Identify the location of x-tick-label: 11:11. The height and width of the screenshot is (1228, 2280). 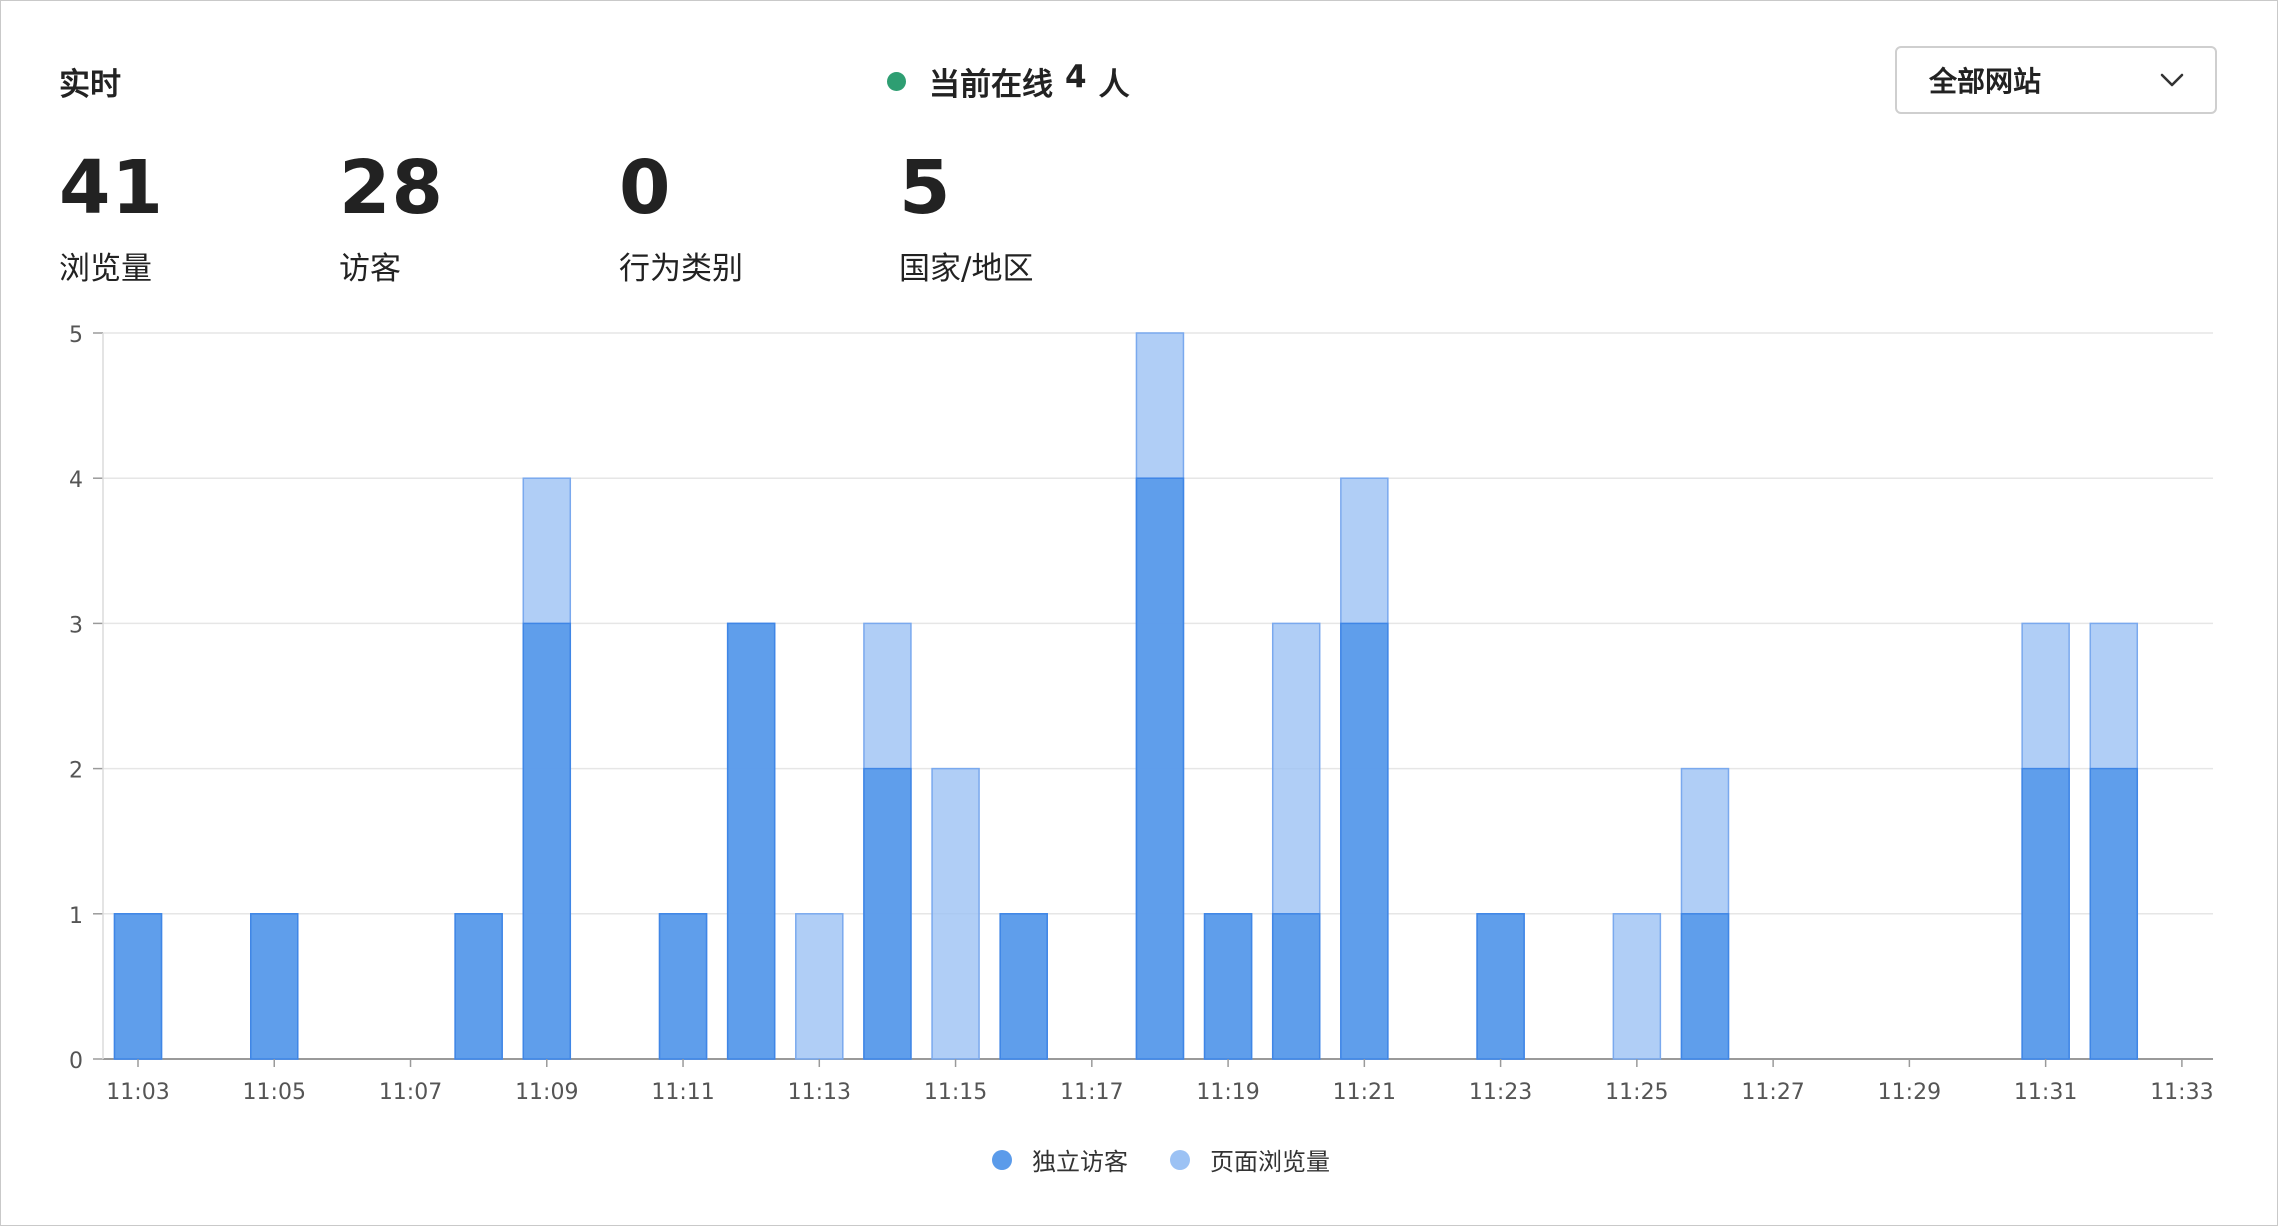
(682, 1092).